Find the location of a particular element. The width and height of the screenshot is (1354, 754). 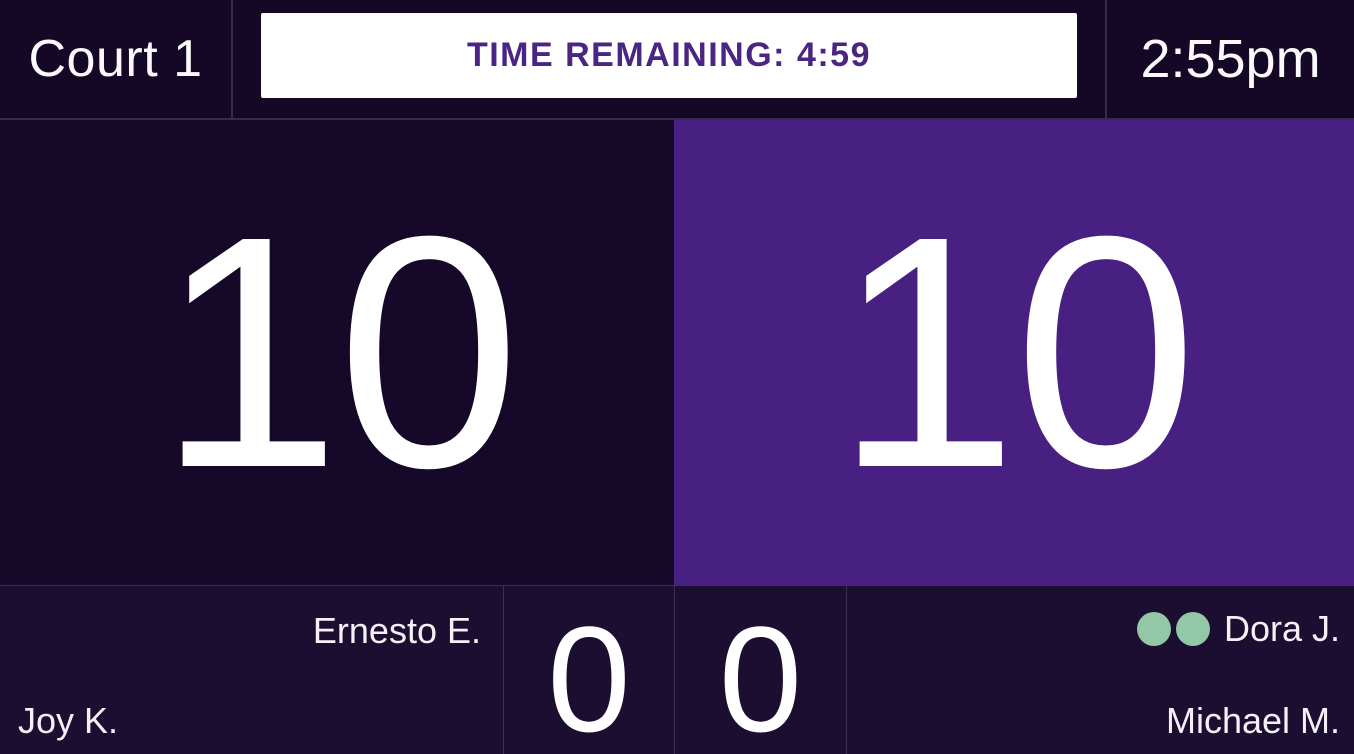

serving-player-row: Dora J. is located at coordinates (1238, 629).